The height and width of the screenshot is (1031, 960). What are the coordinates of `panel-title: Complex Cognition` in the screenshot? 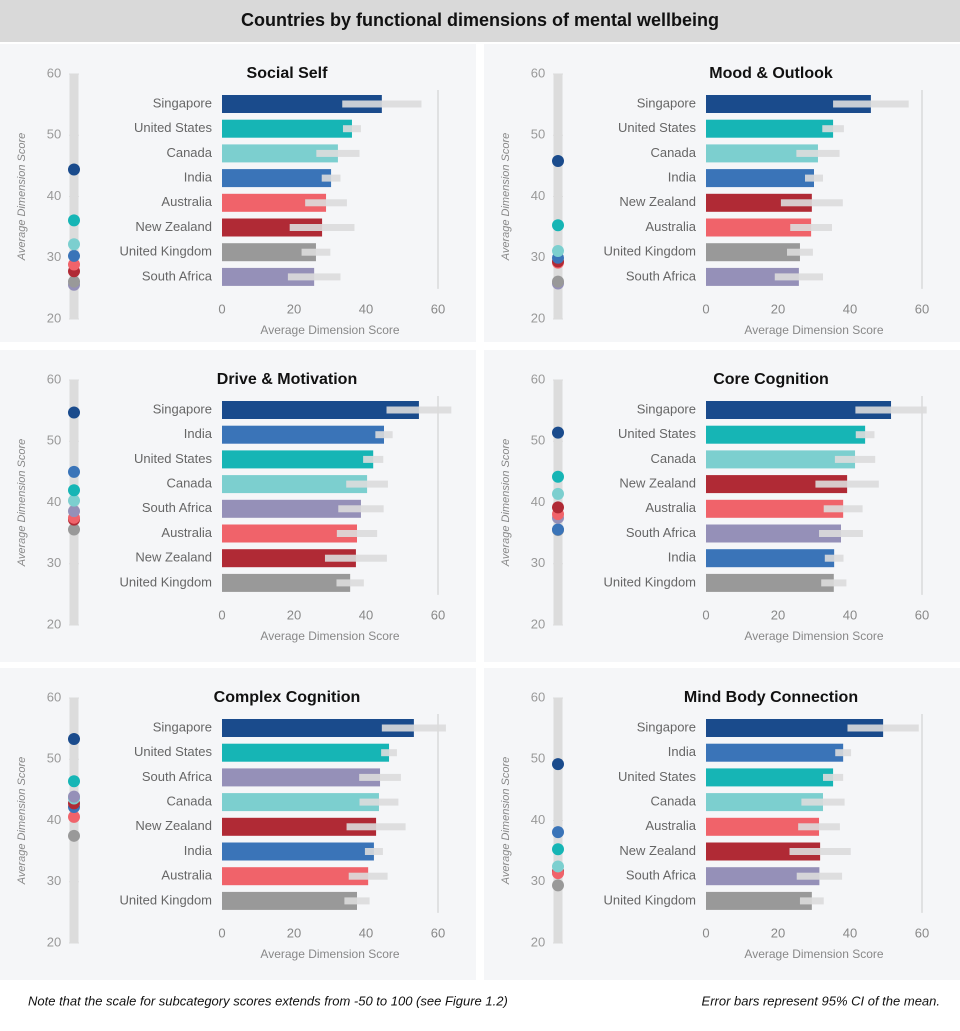 It's located at (287, 697).